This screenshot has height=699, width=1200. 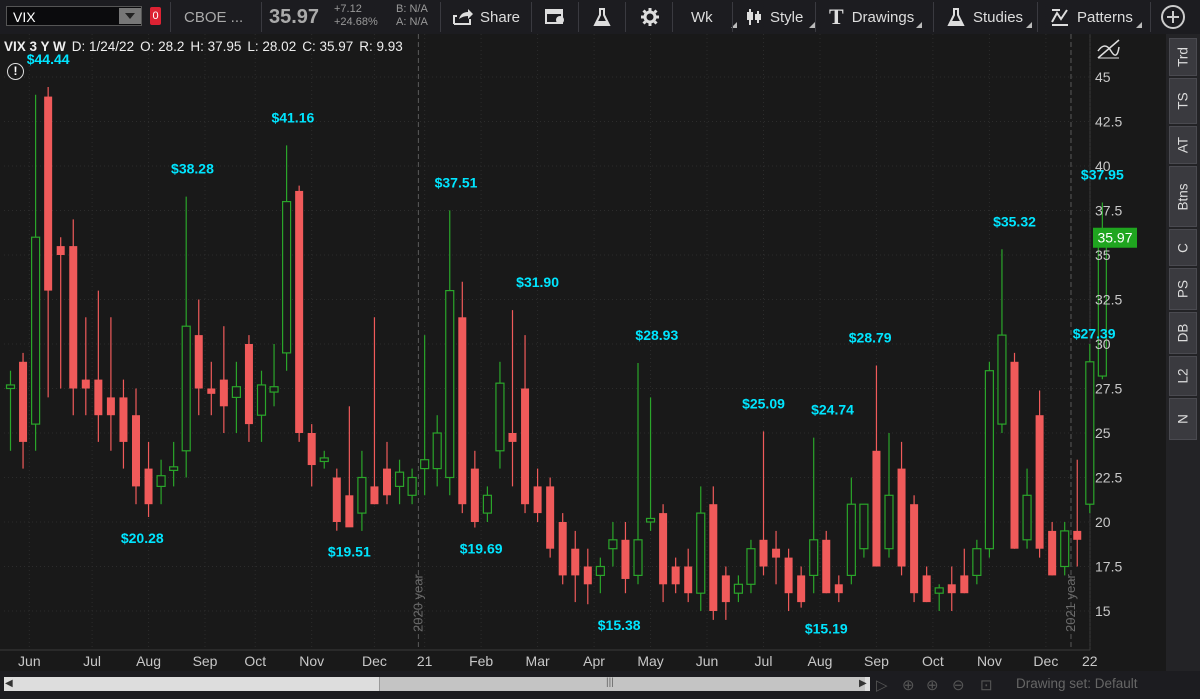 I want to click on studies-dropdown: Studies, so click(x=989, y=17).